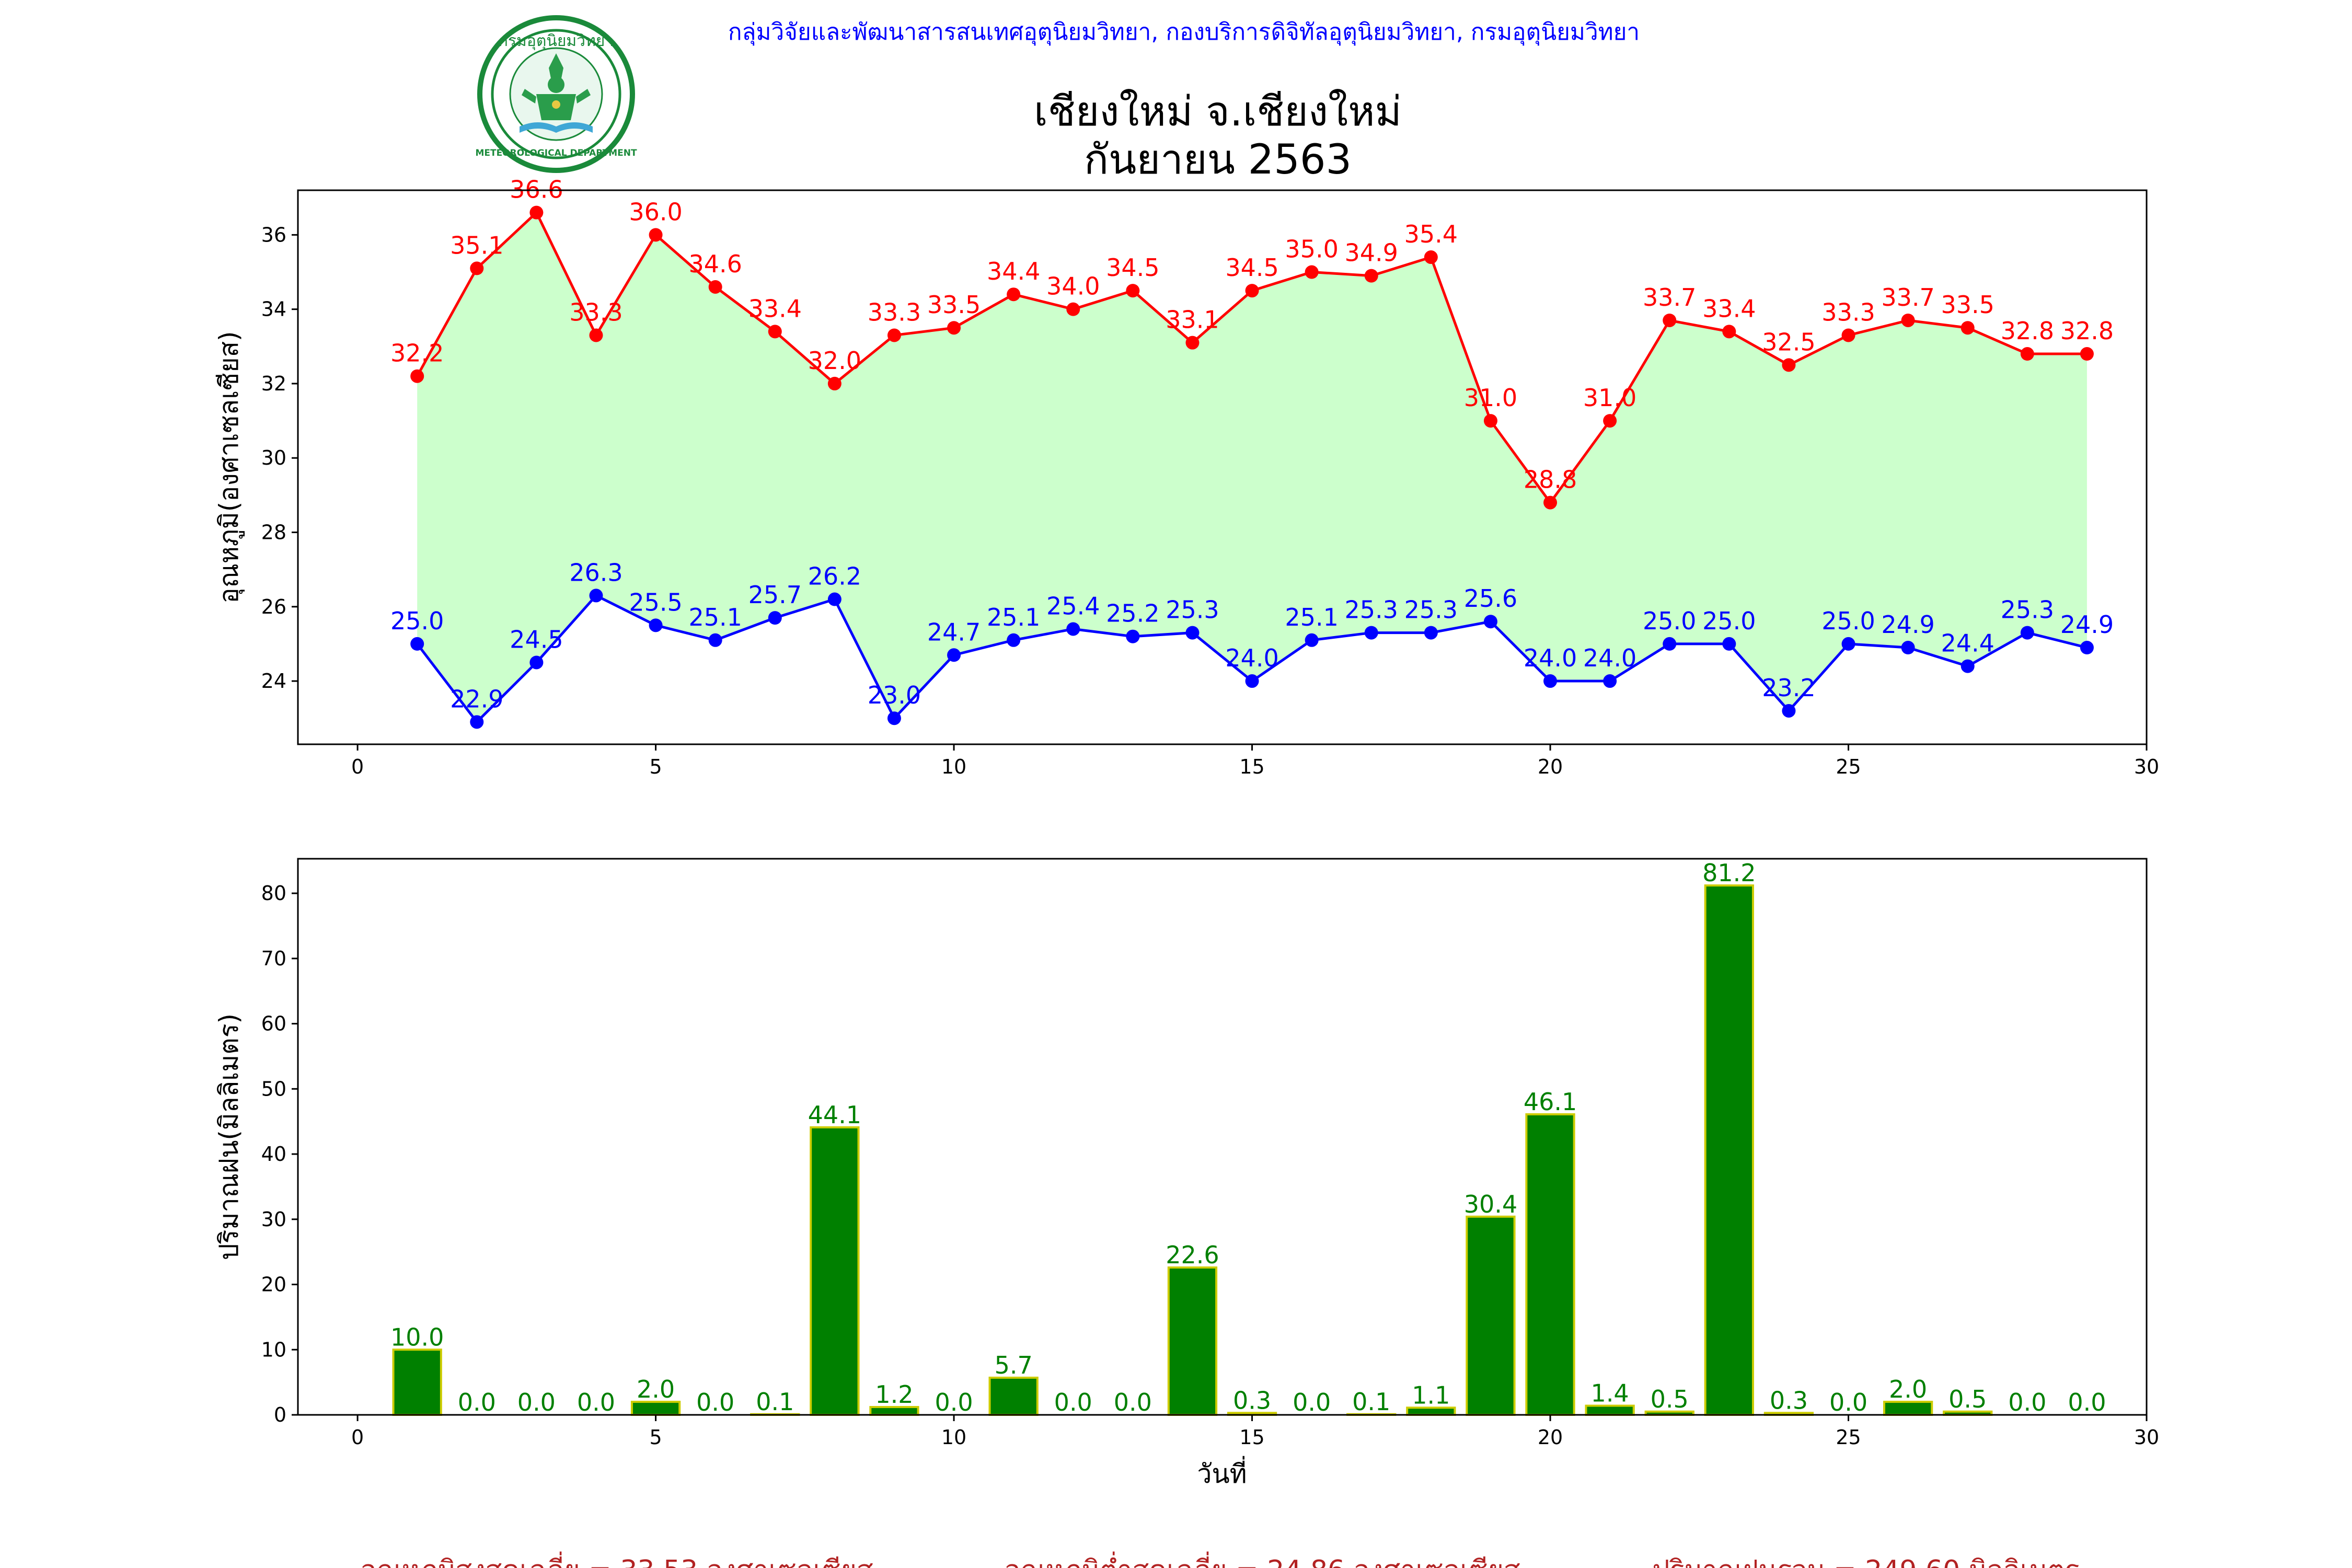 The height and width of the screenshot is (1568, 2352). What do you see at coordinates (894, 1394) in the screenshot?
I see `rainfall-value-label: 1.2` at bounding box center [894, 1394].